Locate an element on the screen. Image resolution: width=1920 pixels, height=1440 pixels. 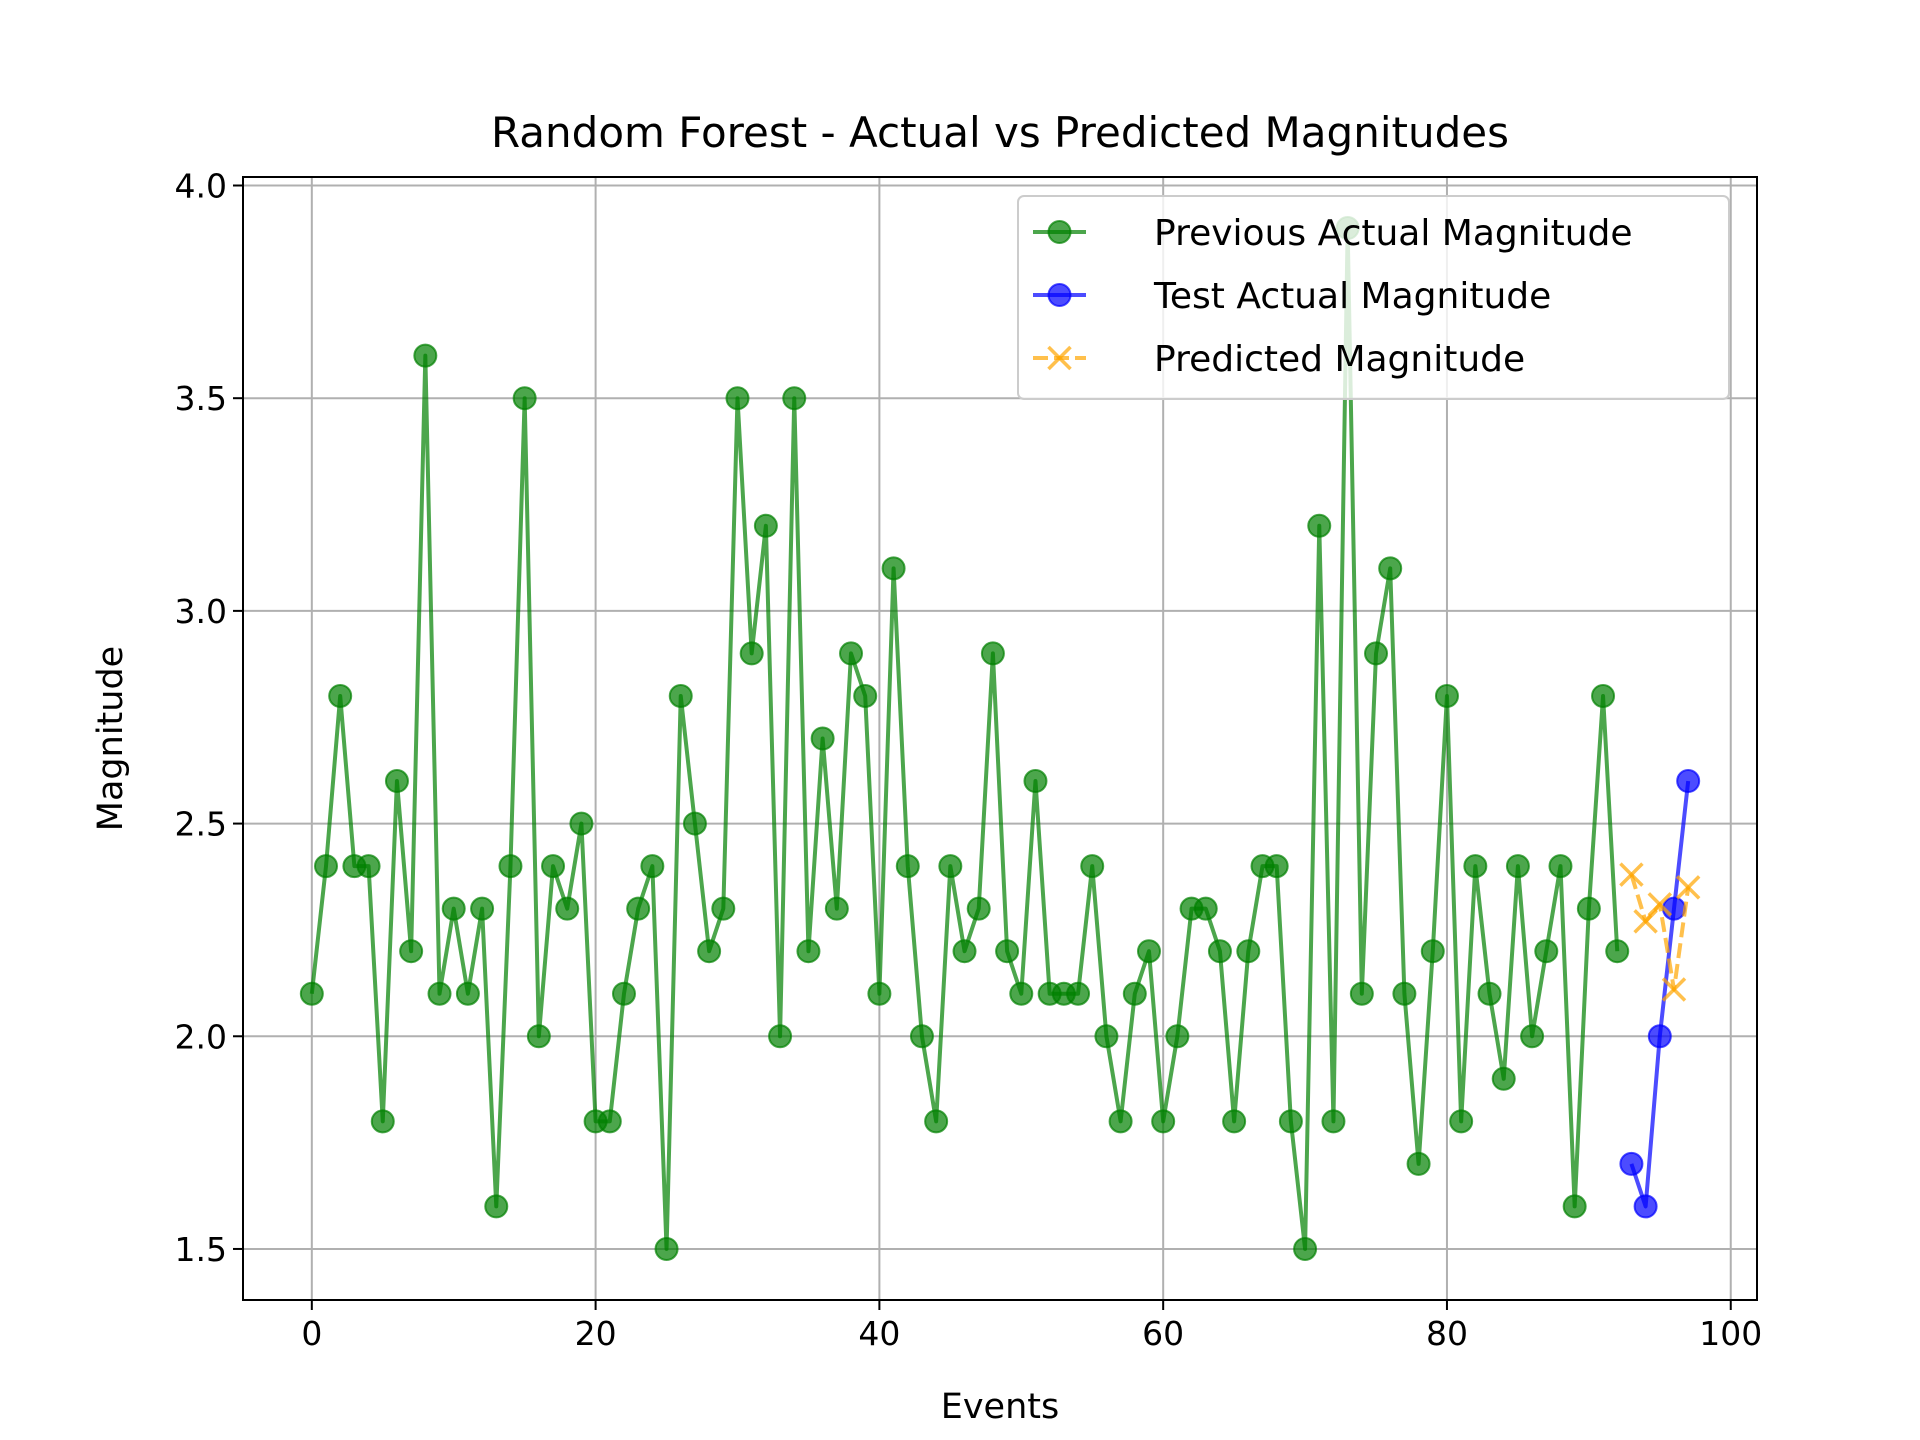
x-tick-label: 0 is located at coordinates (311, 1333).